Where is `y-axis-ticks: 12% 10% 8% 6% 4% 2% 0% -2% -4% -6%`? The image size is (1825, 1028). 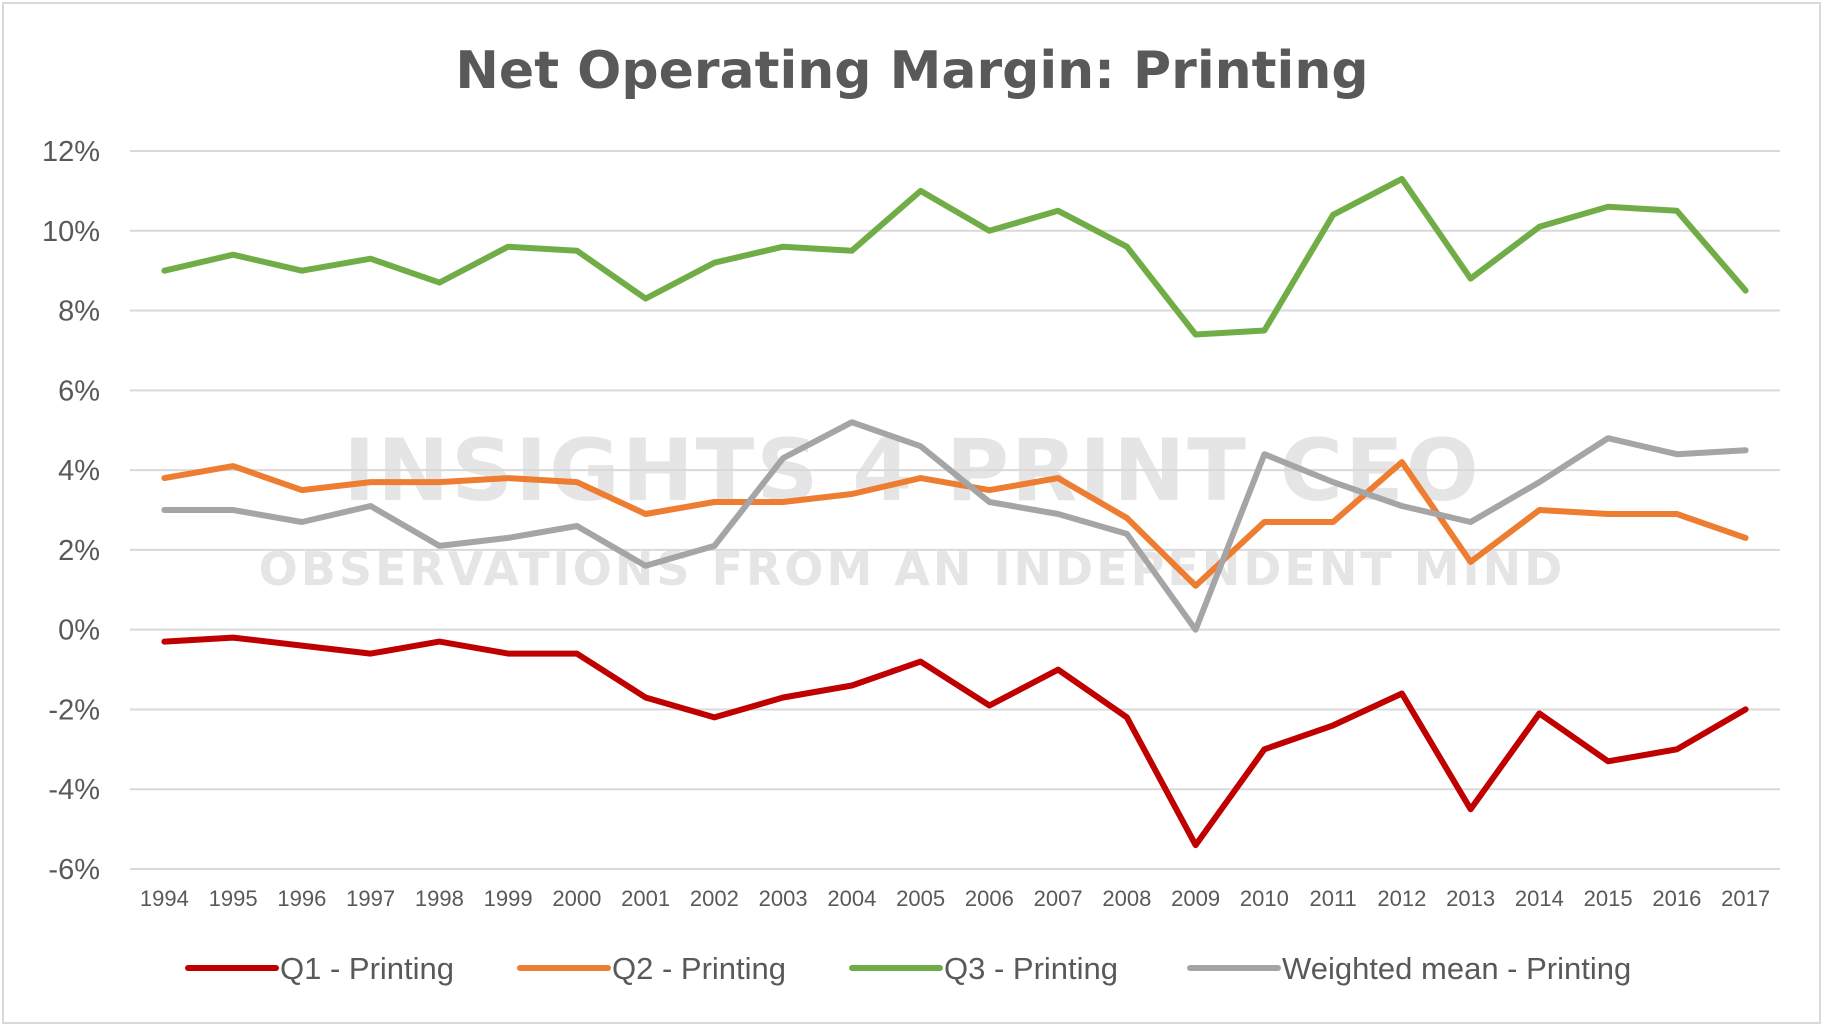 y-axis-ticks: 12% 10% 8% 6% 4% 2% 0% -2% -4% -6% is located at coordinates (71, 511).